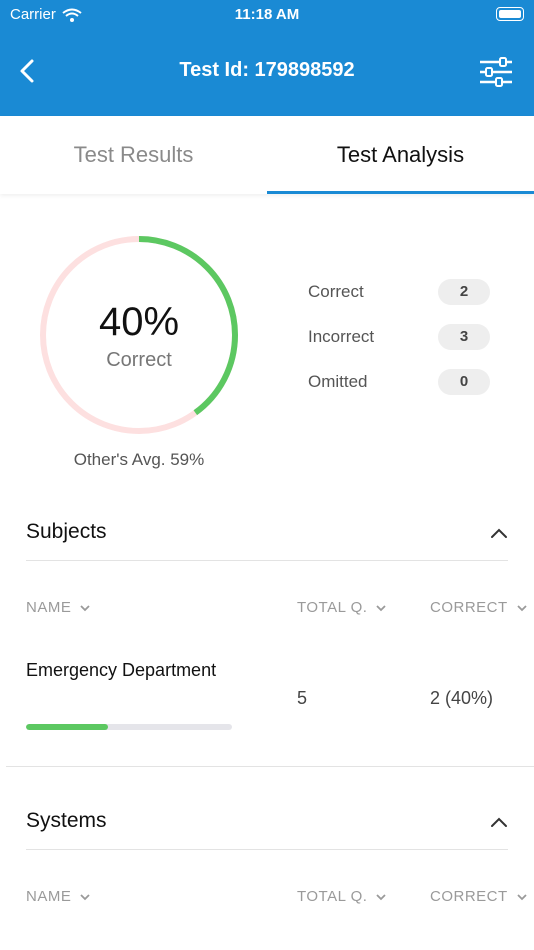 This screenshot has width=534, height=950. I want to click on subjects-col-total: TOTAL Q., so click(342, 607).